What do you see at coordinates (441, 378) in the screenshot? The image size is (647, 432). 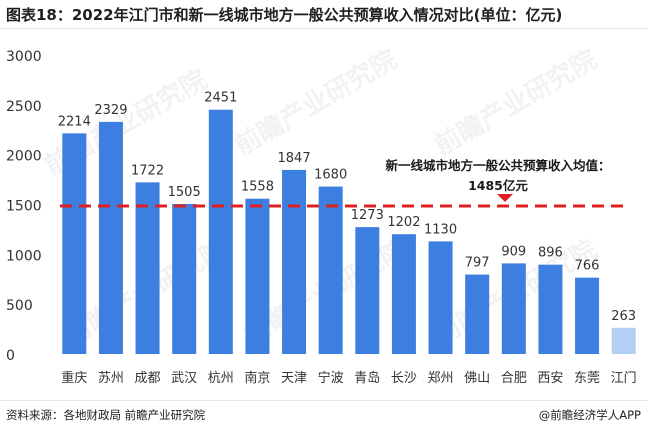 I see `category-label: 郑州` at bounding box center [441, 378].